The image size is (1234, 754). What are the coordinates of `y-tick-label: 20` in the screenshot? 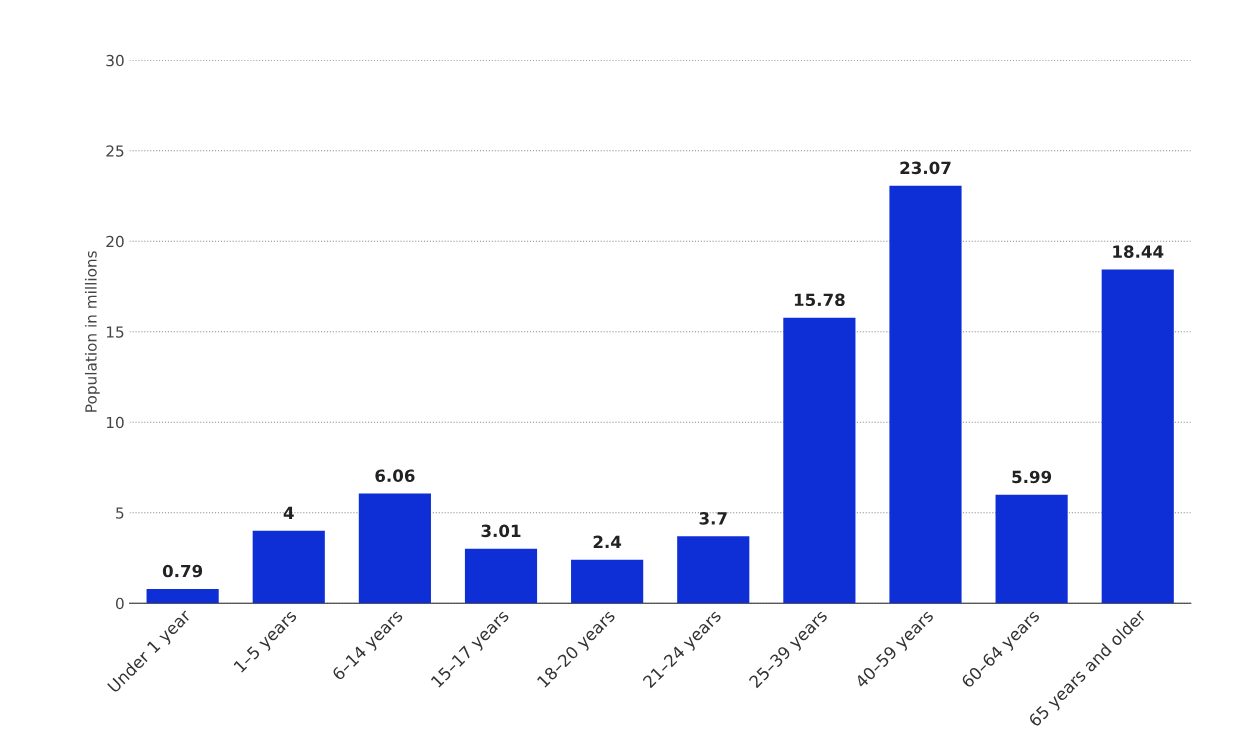 It's located at (115, 241).